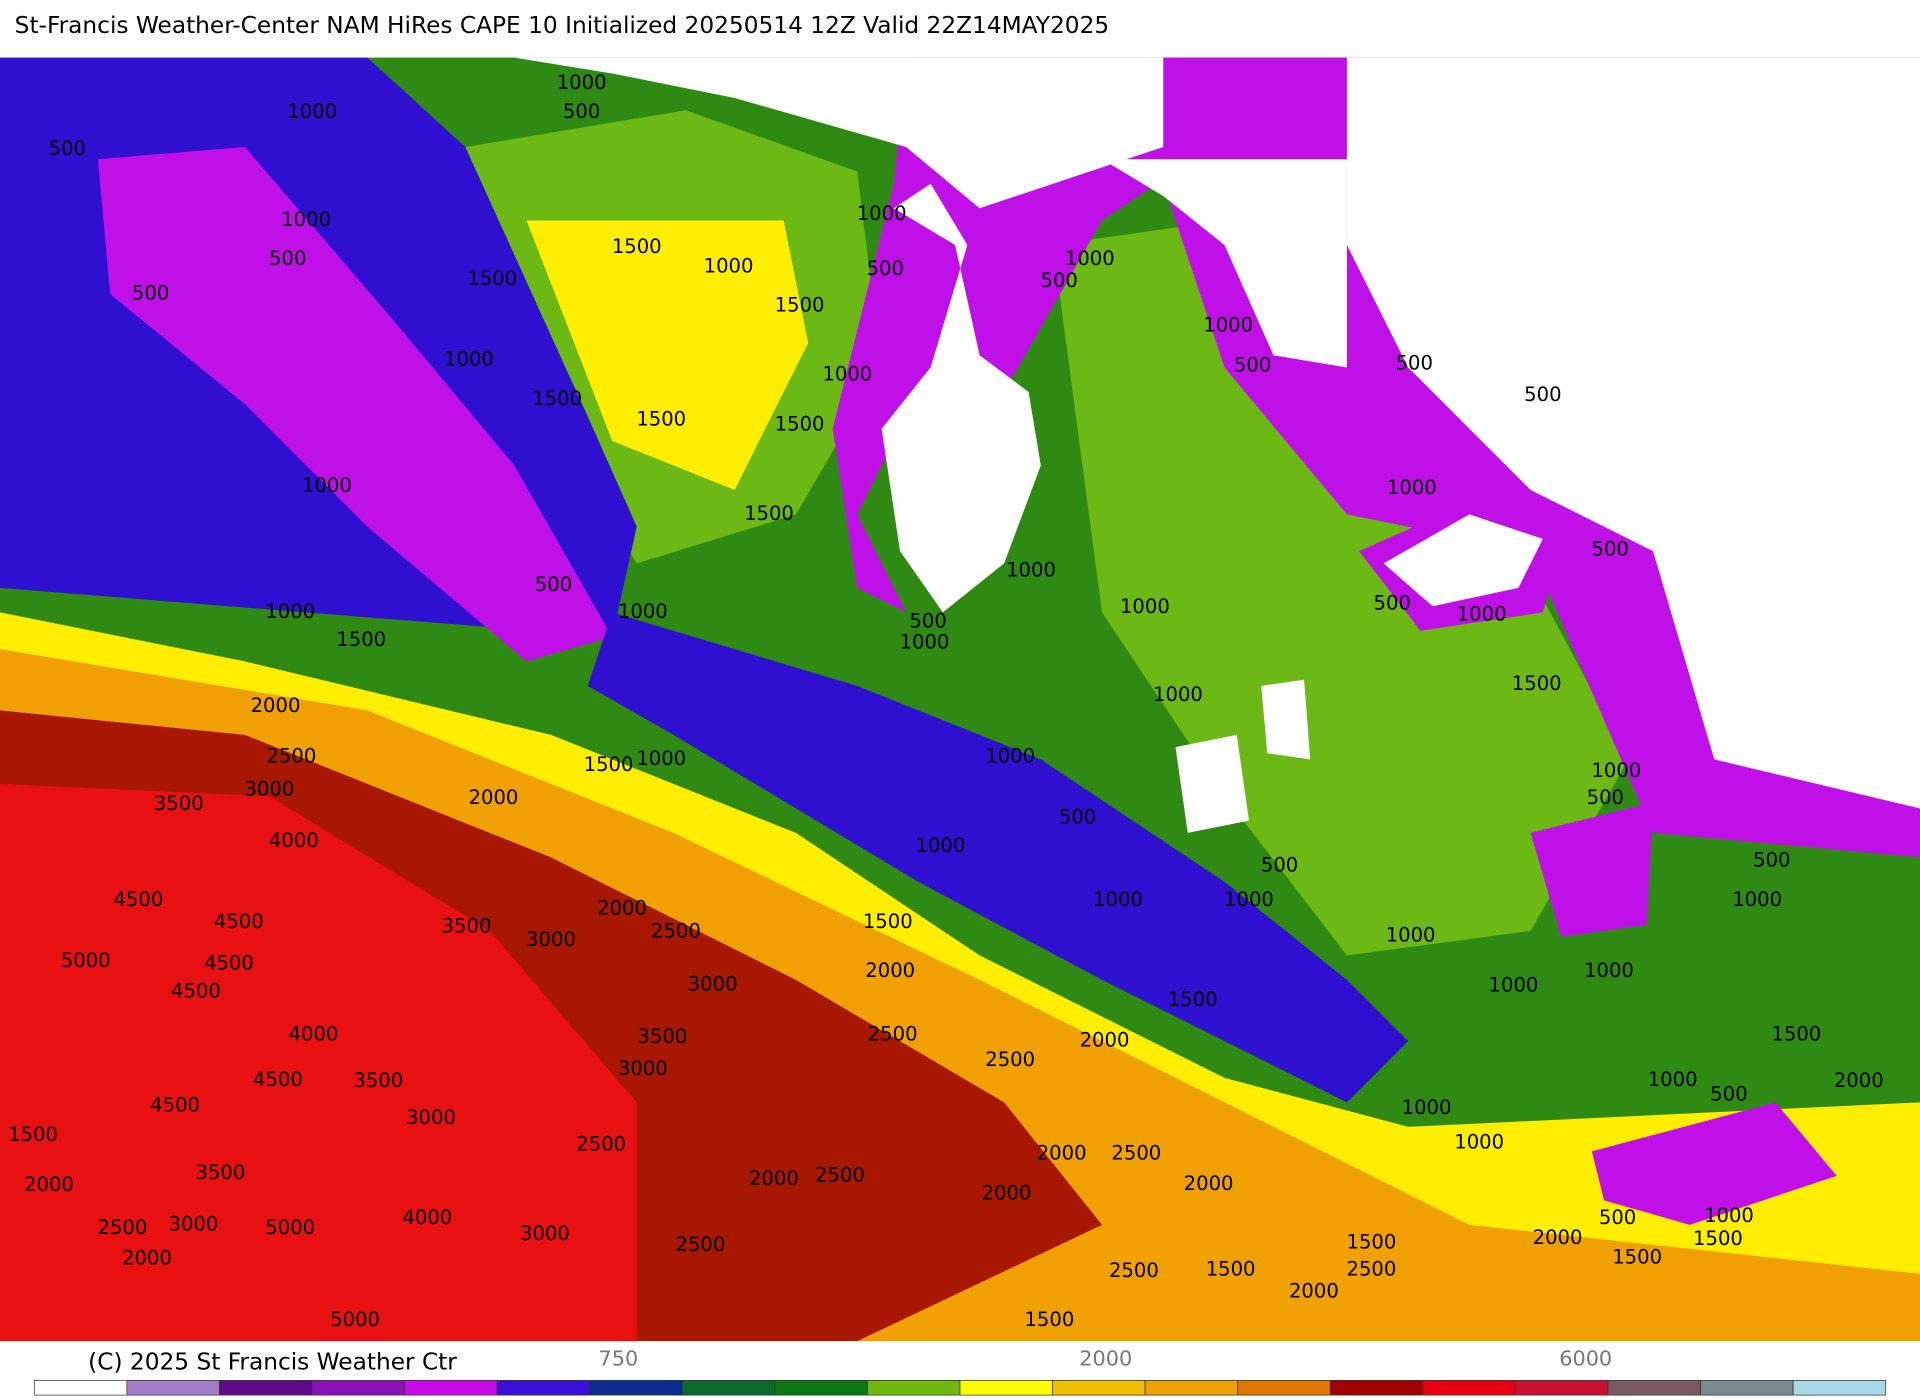  I want to click on colorbar-label: 750, so click(619, 1359).